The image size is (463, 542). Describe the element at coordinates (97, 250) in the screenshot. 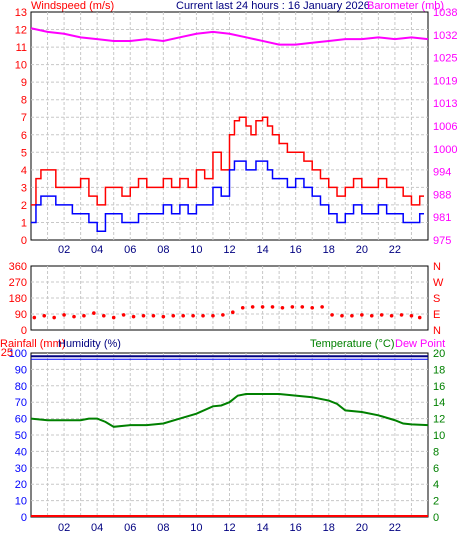

I see `wind-x-tick: 04` at that location.